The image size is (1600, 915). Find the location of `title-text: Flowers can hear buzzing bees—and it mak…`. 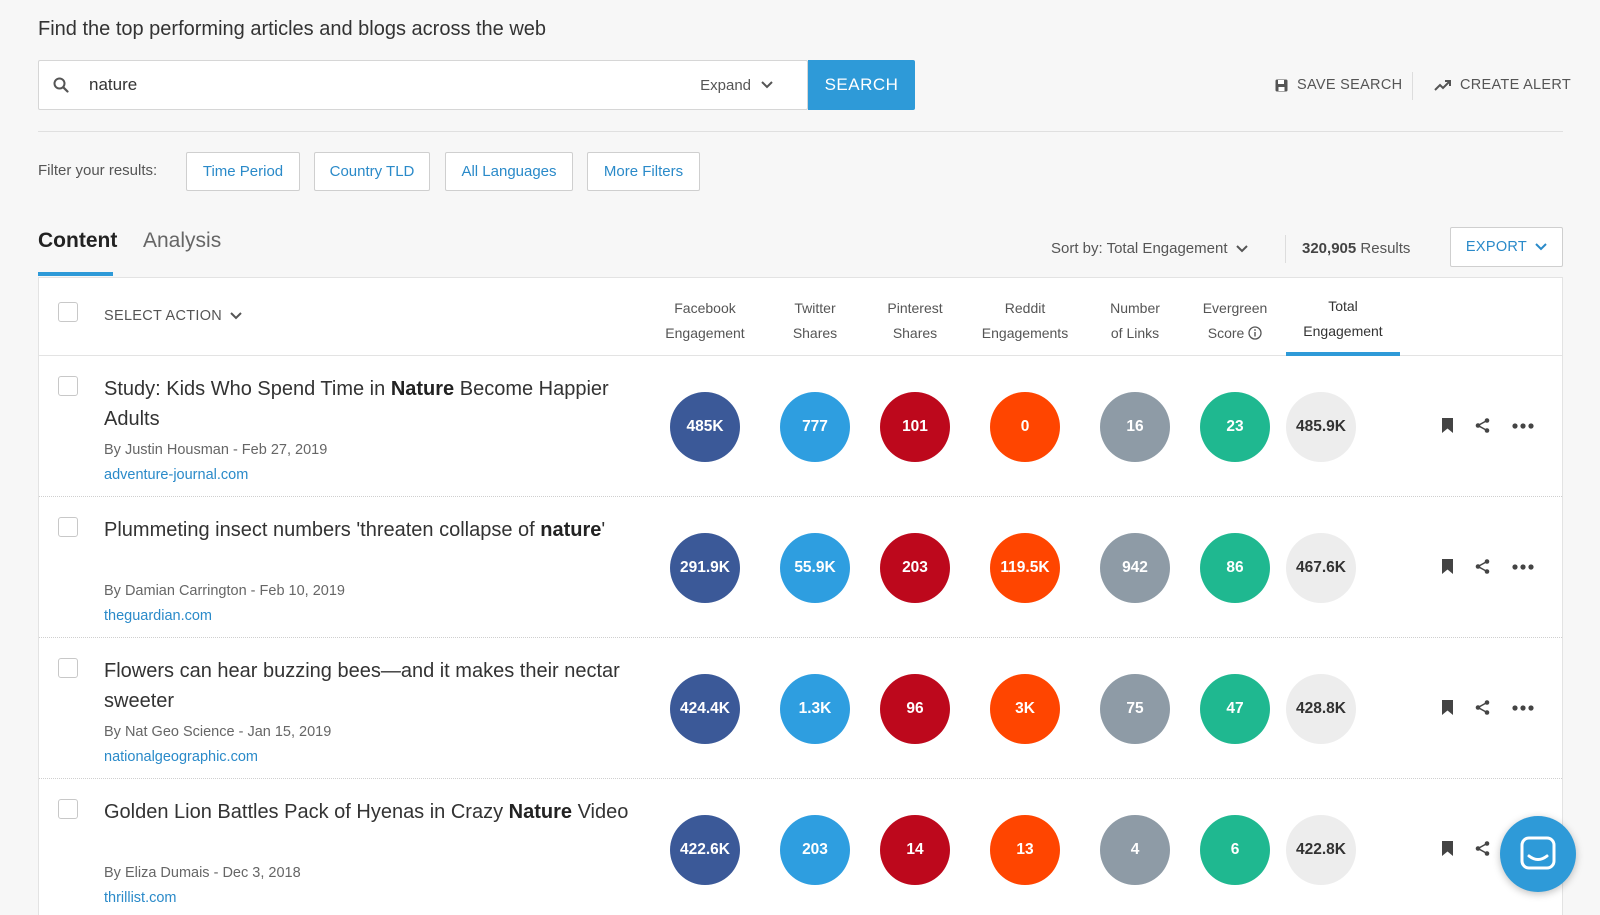

title-text: Flowers can hear buzzing bees—and it mak… is located at coordinates (362, 686).